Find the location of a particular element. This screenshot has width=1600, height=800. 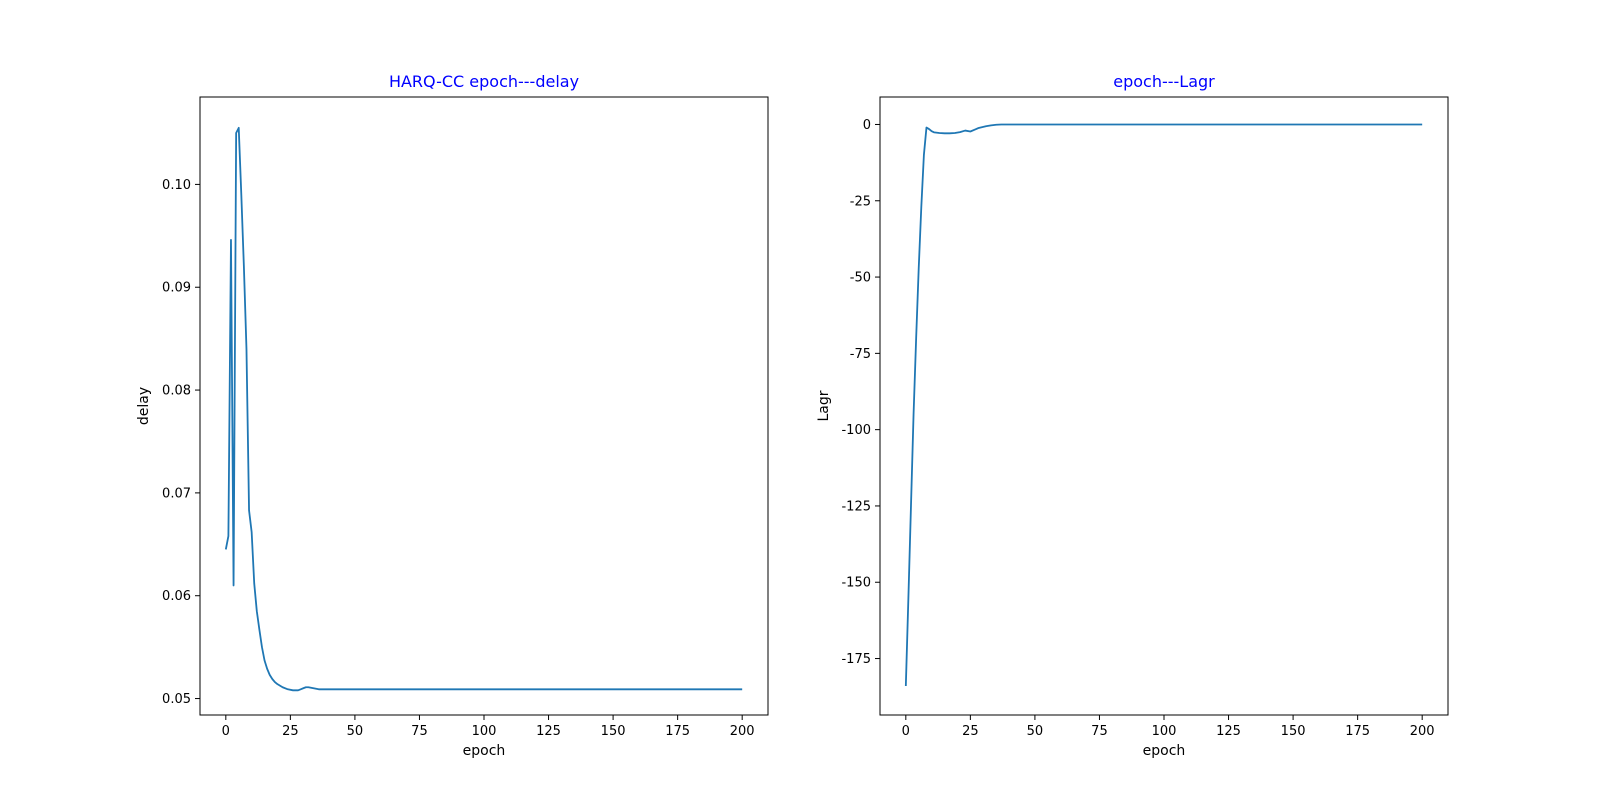

lagr-chart-y-ticks: 0 -25 -50 -75 -100 -125 -150 -175 is located at coordinates (860, 392).